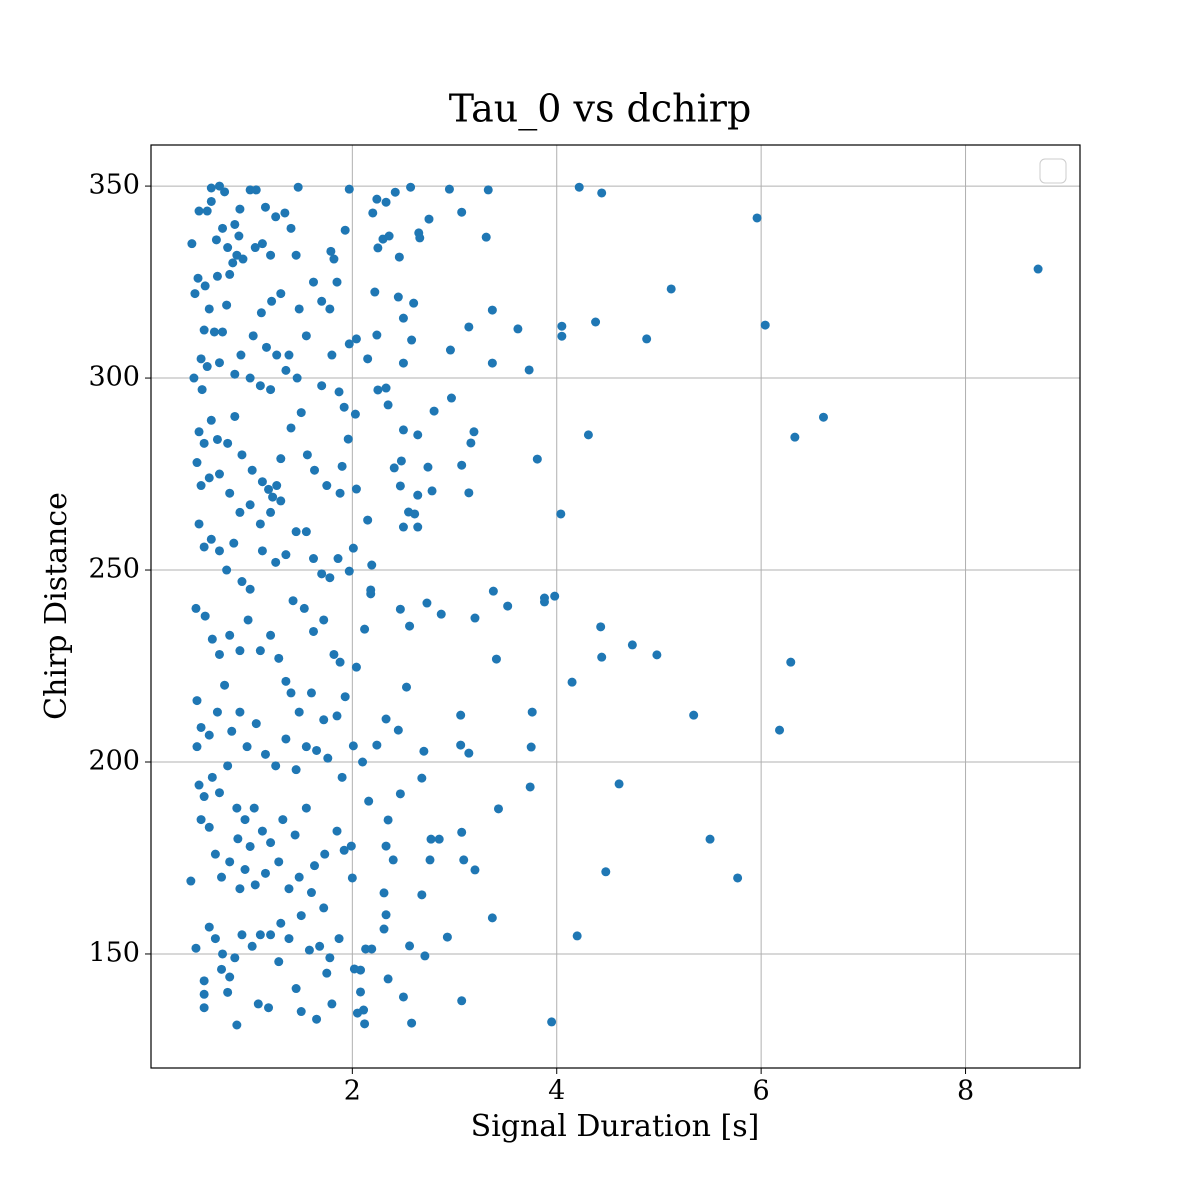 The height and width of the screenshot is (1200, 1200). I want to click on y-tick-label: 350, so click(114, 185).